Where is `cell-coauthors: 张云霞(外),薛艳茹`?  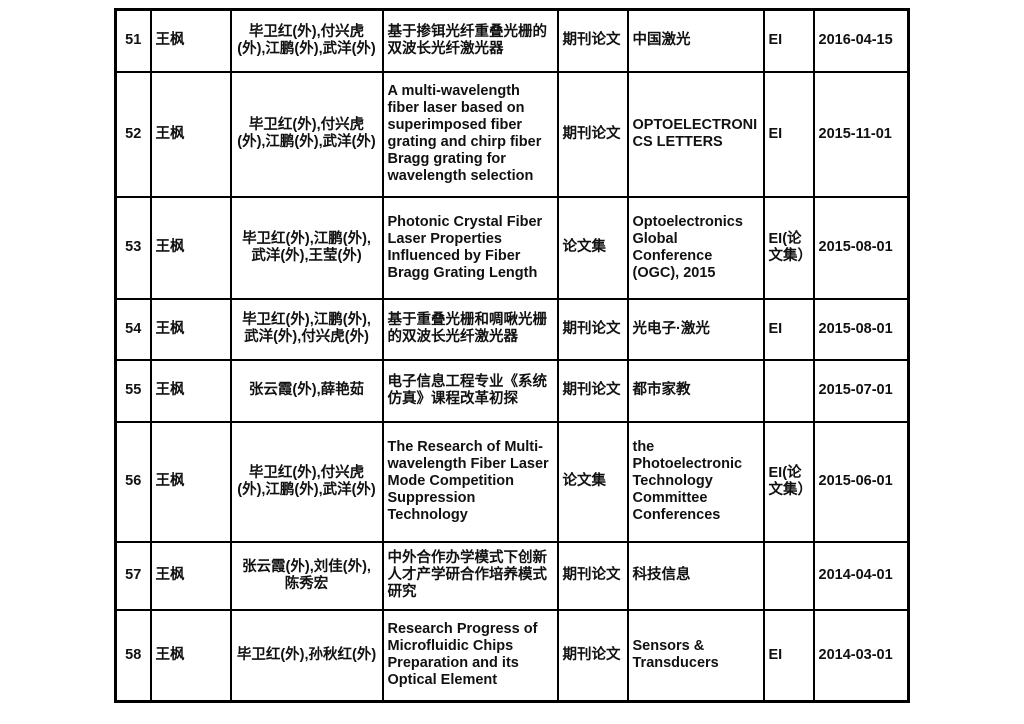
cell-coauthors: 张云霞(外),薛艳茹 is located at coordinates (306, 390).